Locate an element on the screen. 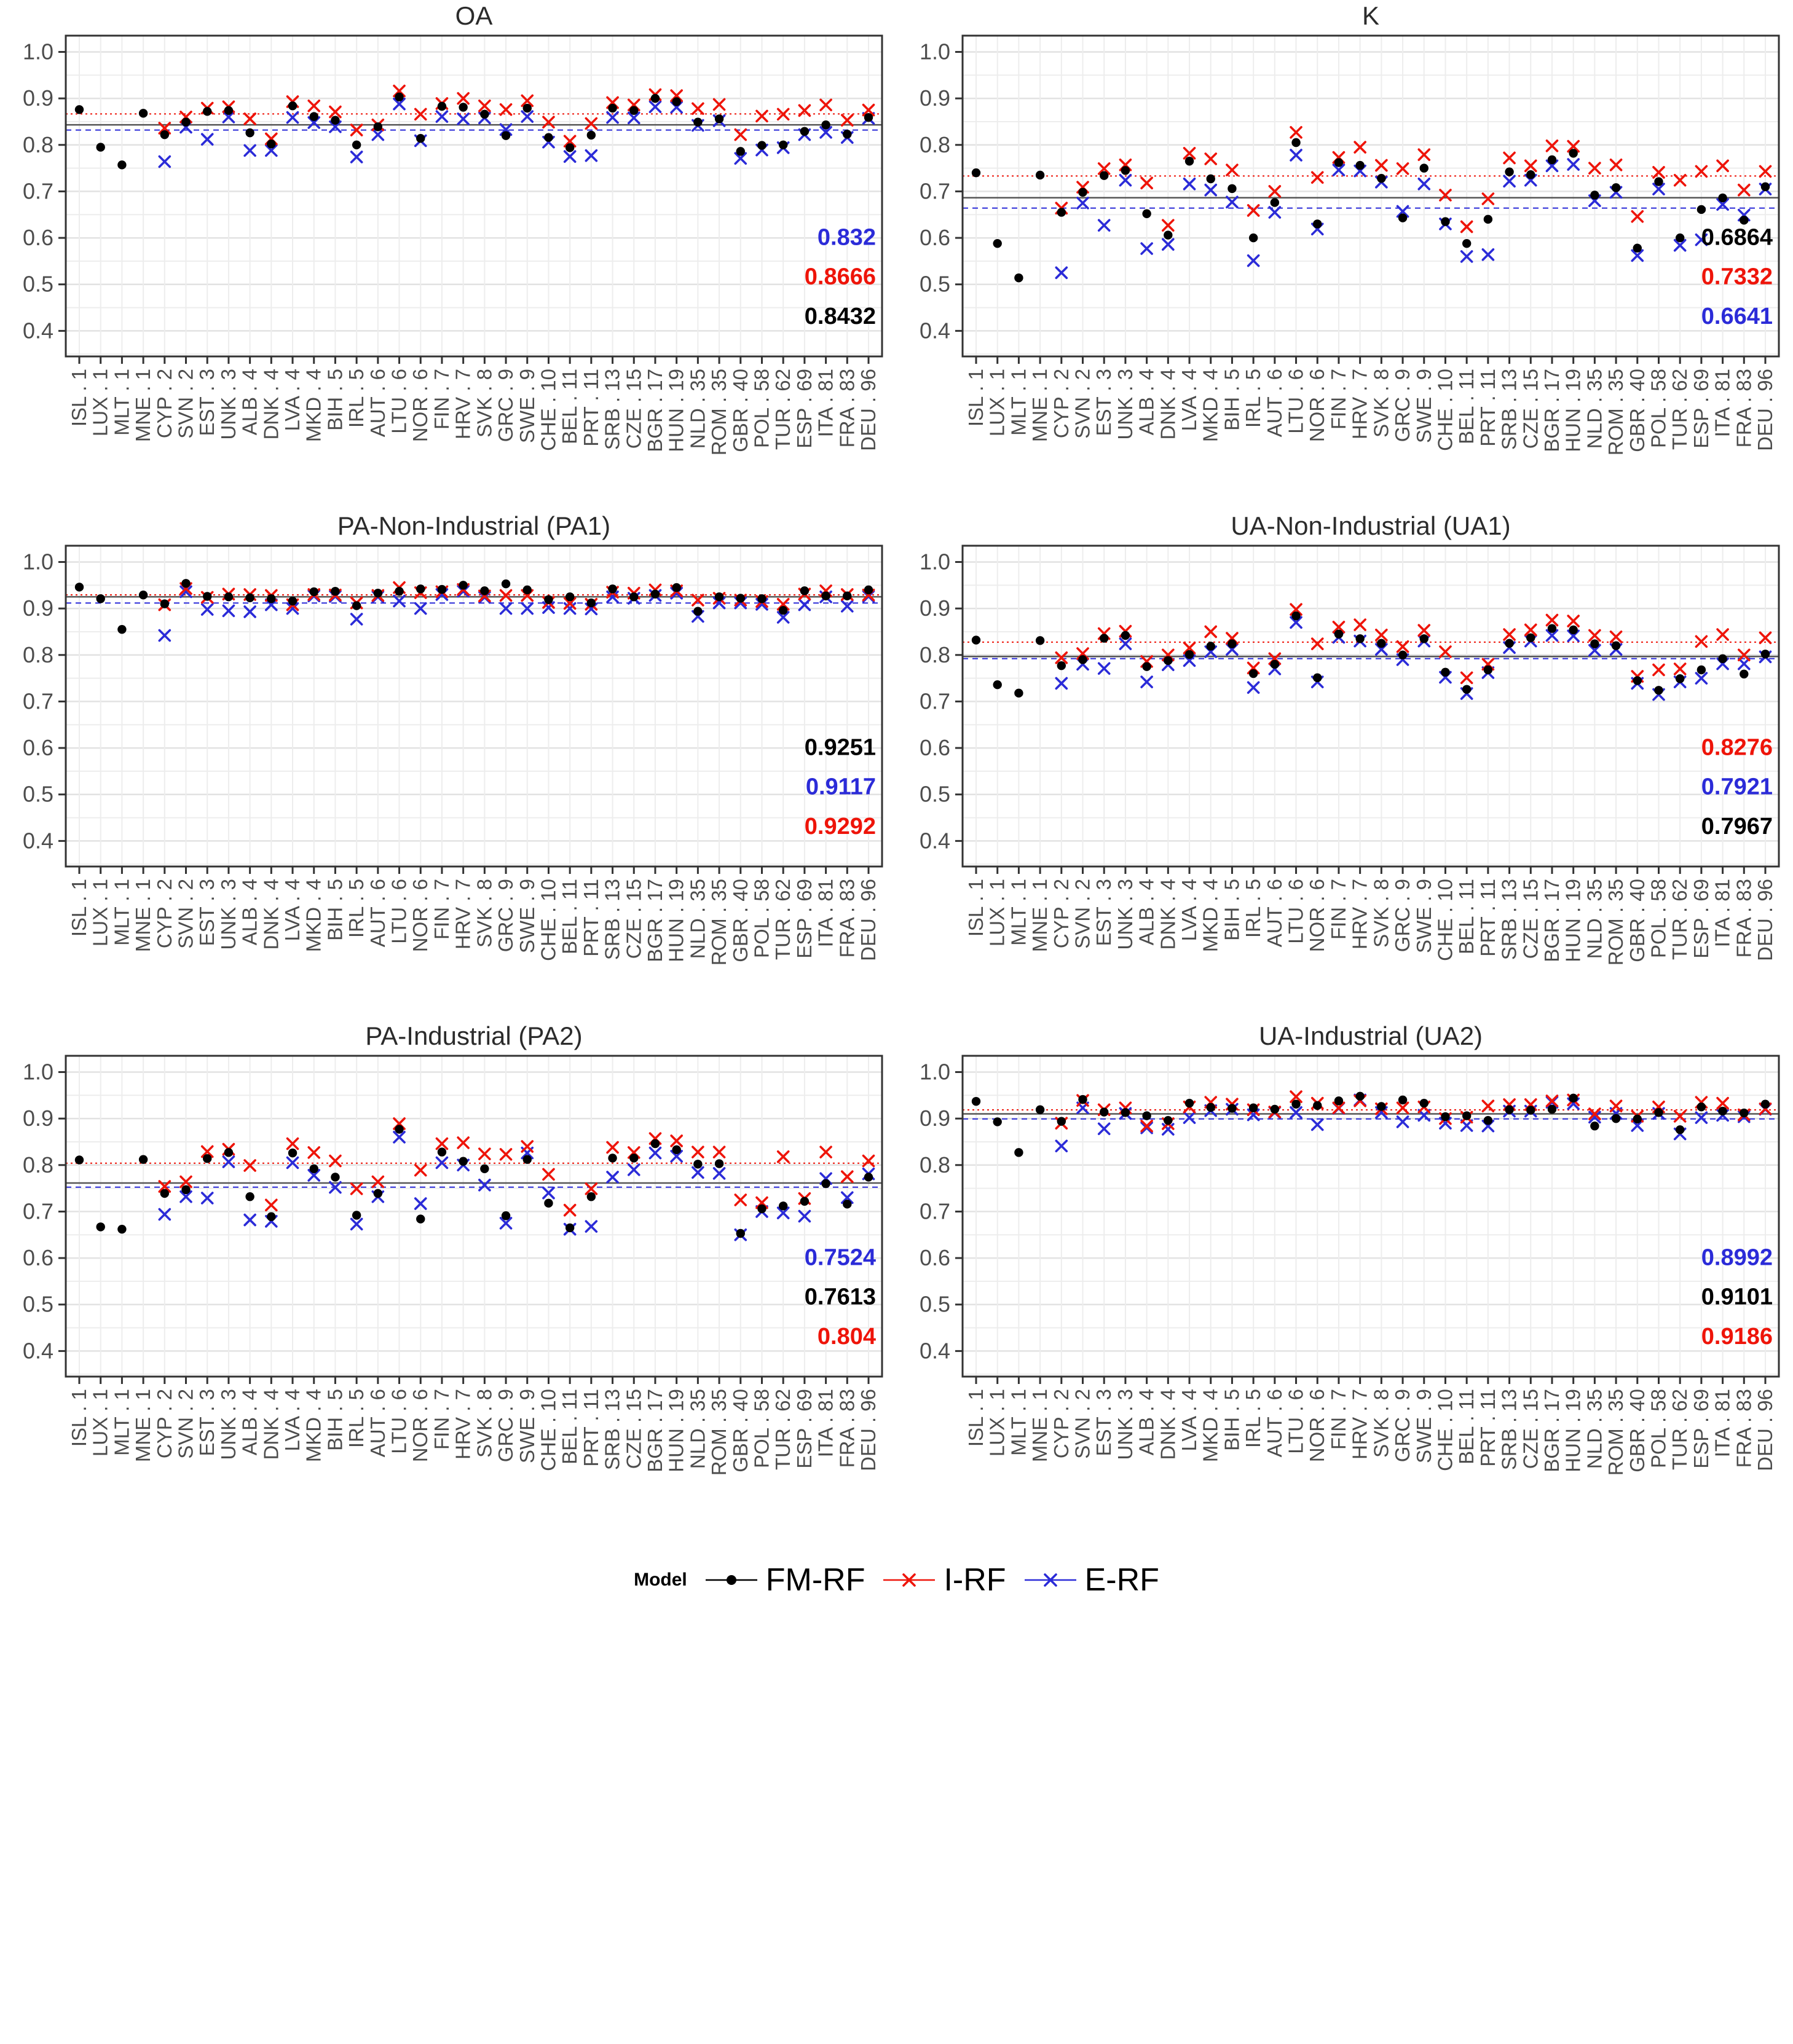 The height and width of the screenshot is (2044, 1793). svg-text: LTU . 6 is located at coordinates (399, 401).